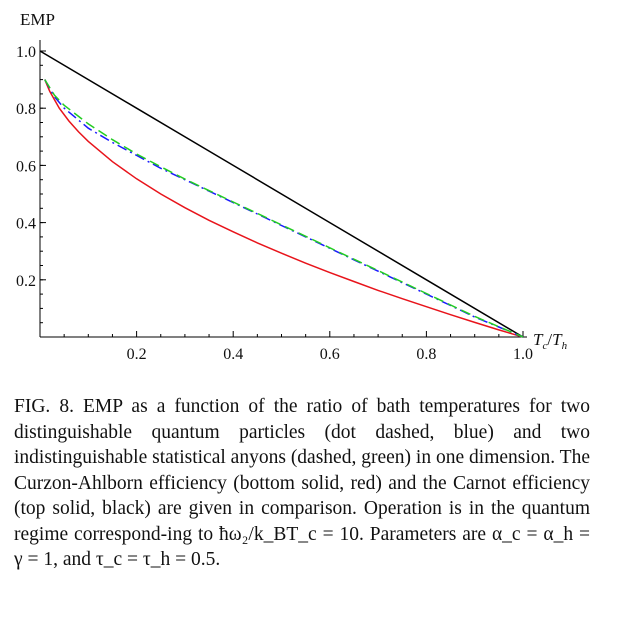 The height and width of the screenshot is (627, 642). I want to click on x-tick-label: 0.4, so click(233, 354).